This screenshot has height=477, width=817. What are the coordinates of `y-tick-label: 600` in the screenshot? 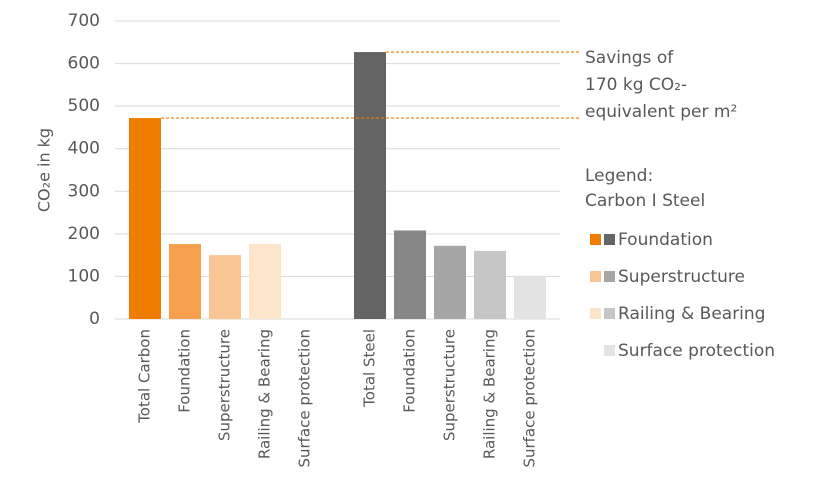 It's located at (84, 64).